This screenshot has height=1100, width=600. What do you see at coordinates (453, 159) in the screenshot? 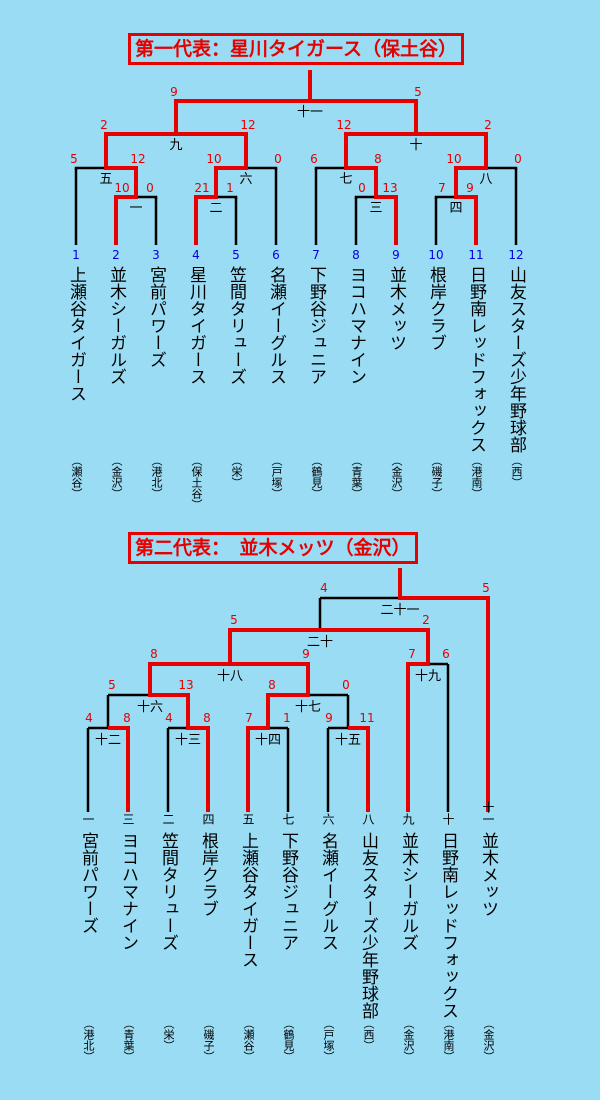
I see `bracket1-score-8-left: 10` at bounding box center [453, 159].